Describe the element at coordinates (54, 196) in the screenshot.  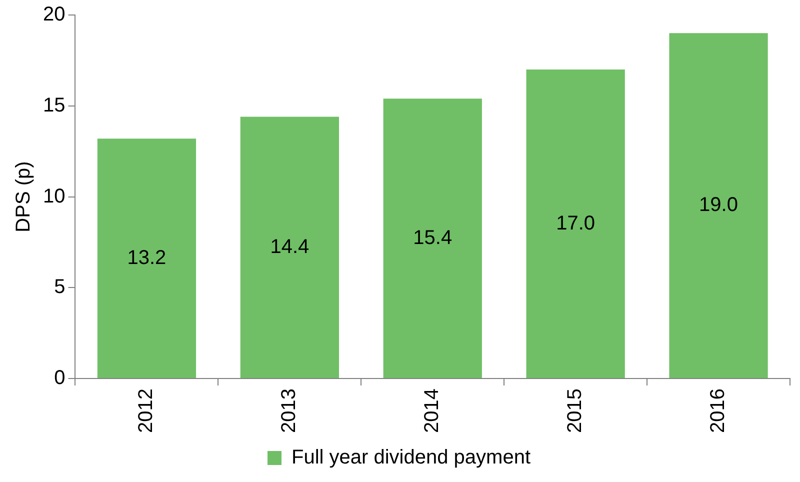
I see `y-tick-label: 10` at that location.